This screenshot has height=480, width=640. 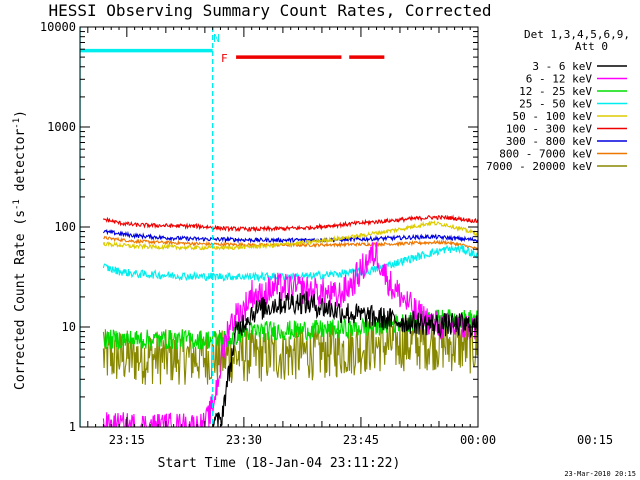 I want to click on legend-item: 6 - 12 keV, so click(x=576, y=79).